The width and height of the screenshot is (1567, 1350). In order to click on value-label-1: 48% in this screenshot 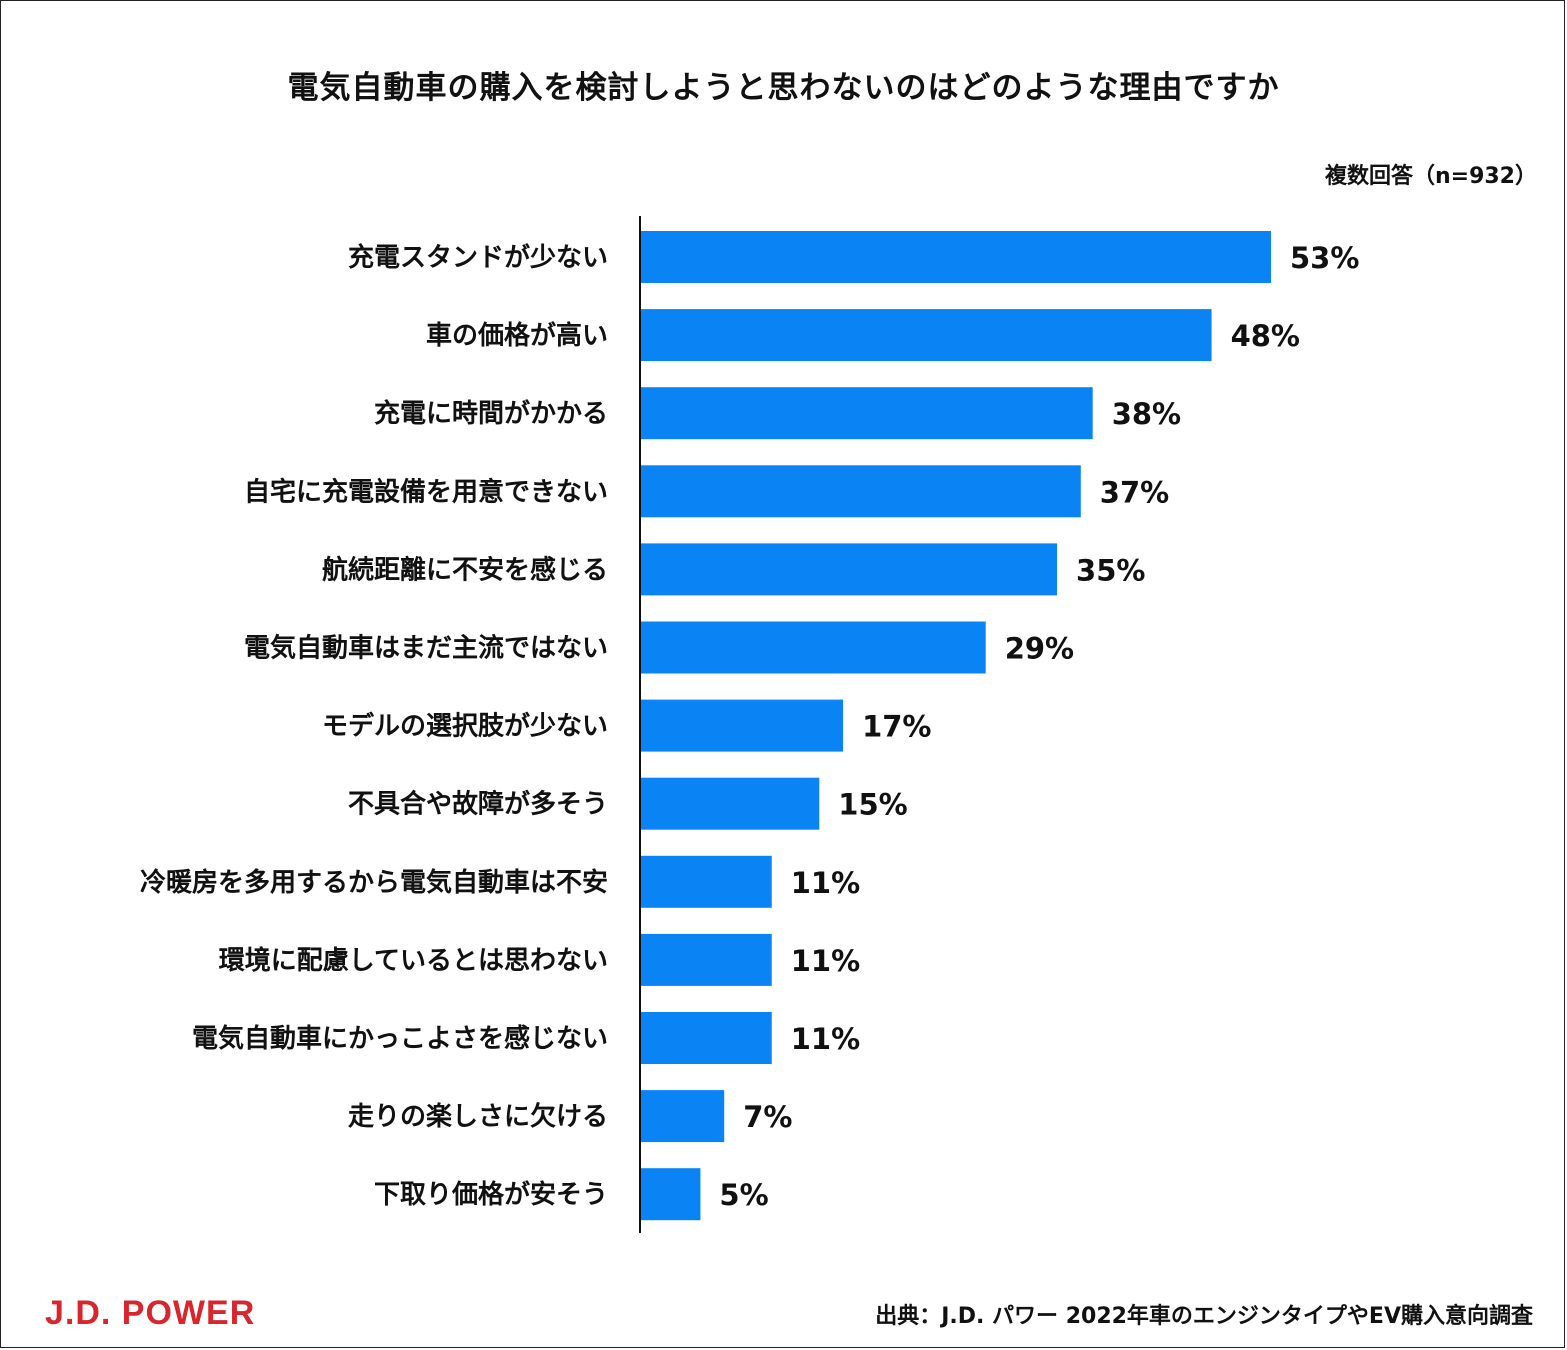, I will do `click(1265, 336)`.